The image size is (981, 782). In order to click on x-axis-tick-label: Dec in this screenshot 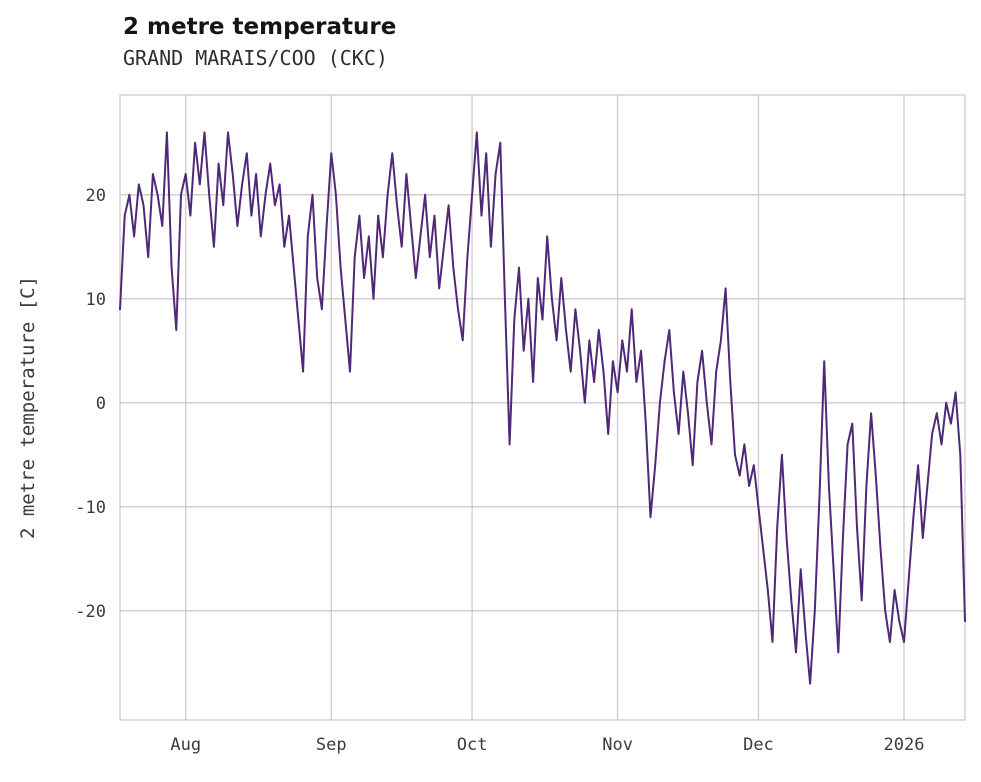, I will do `click(758, 745)`.